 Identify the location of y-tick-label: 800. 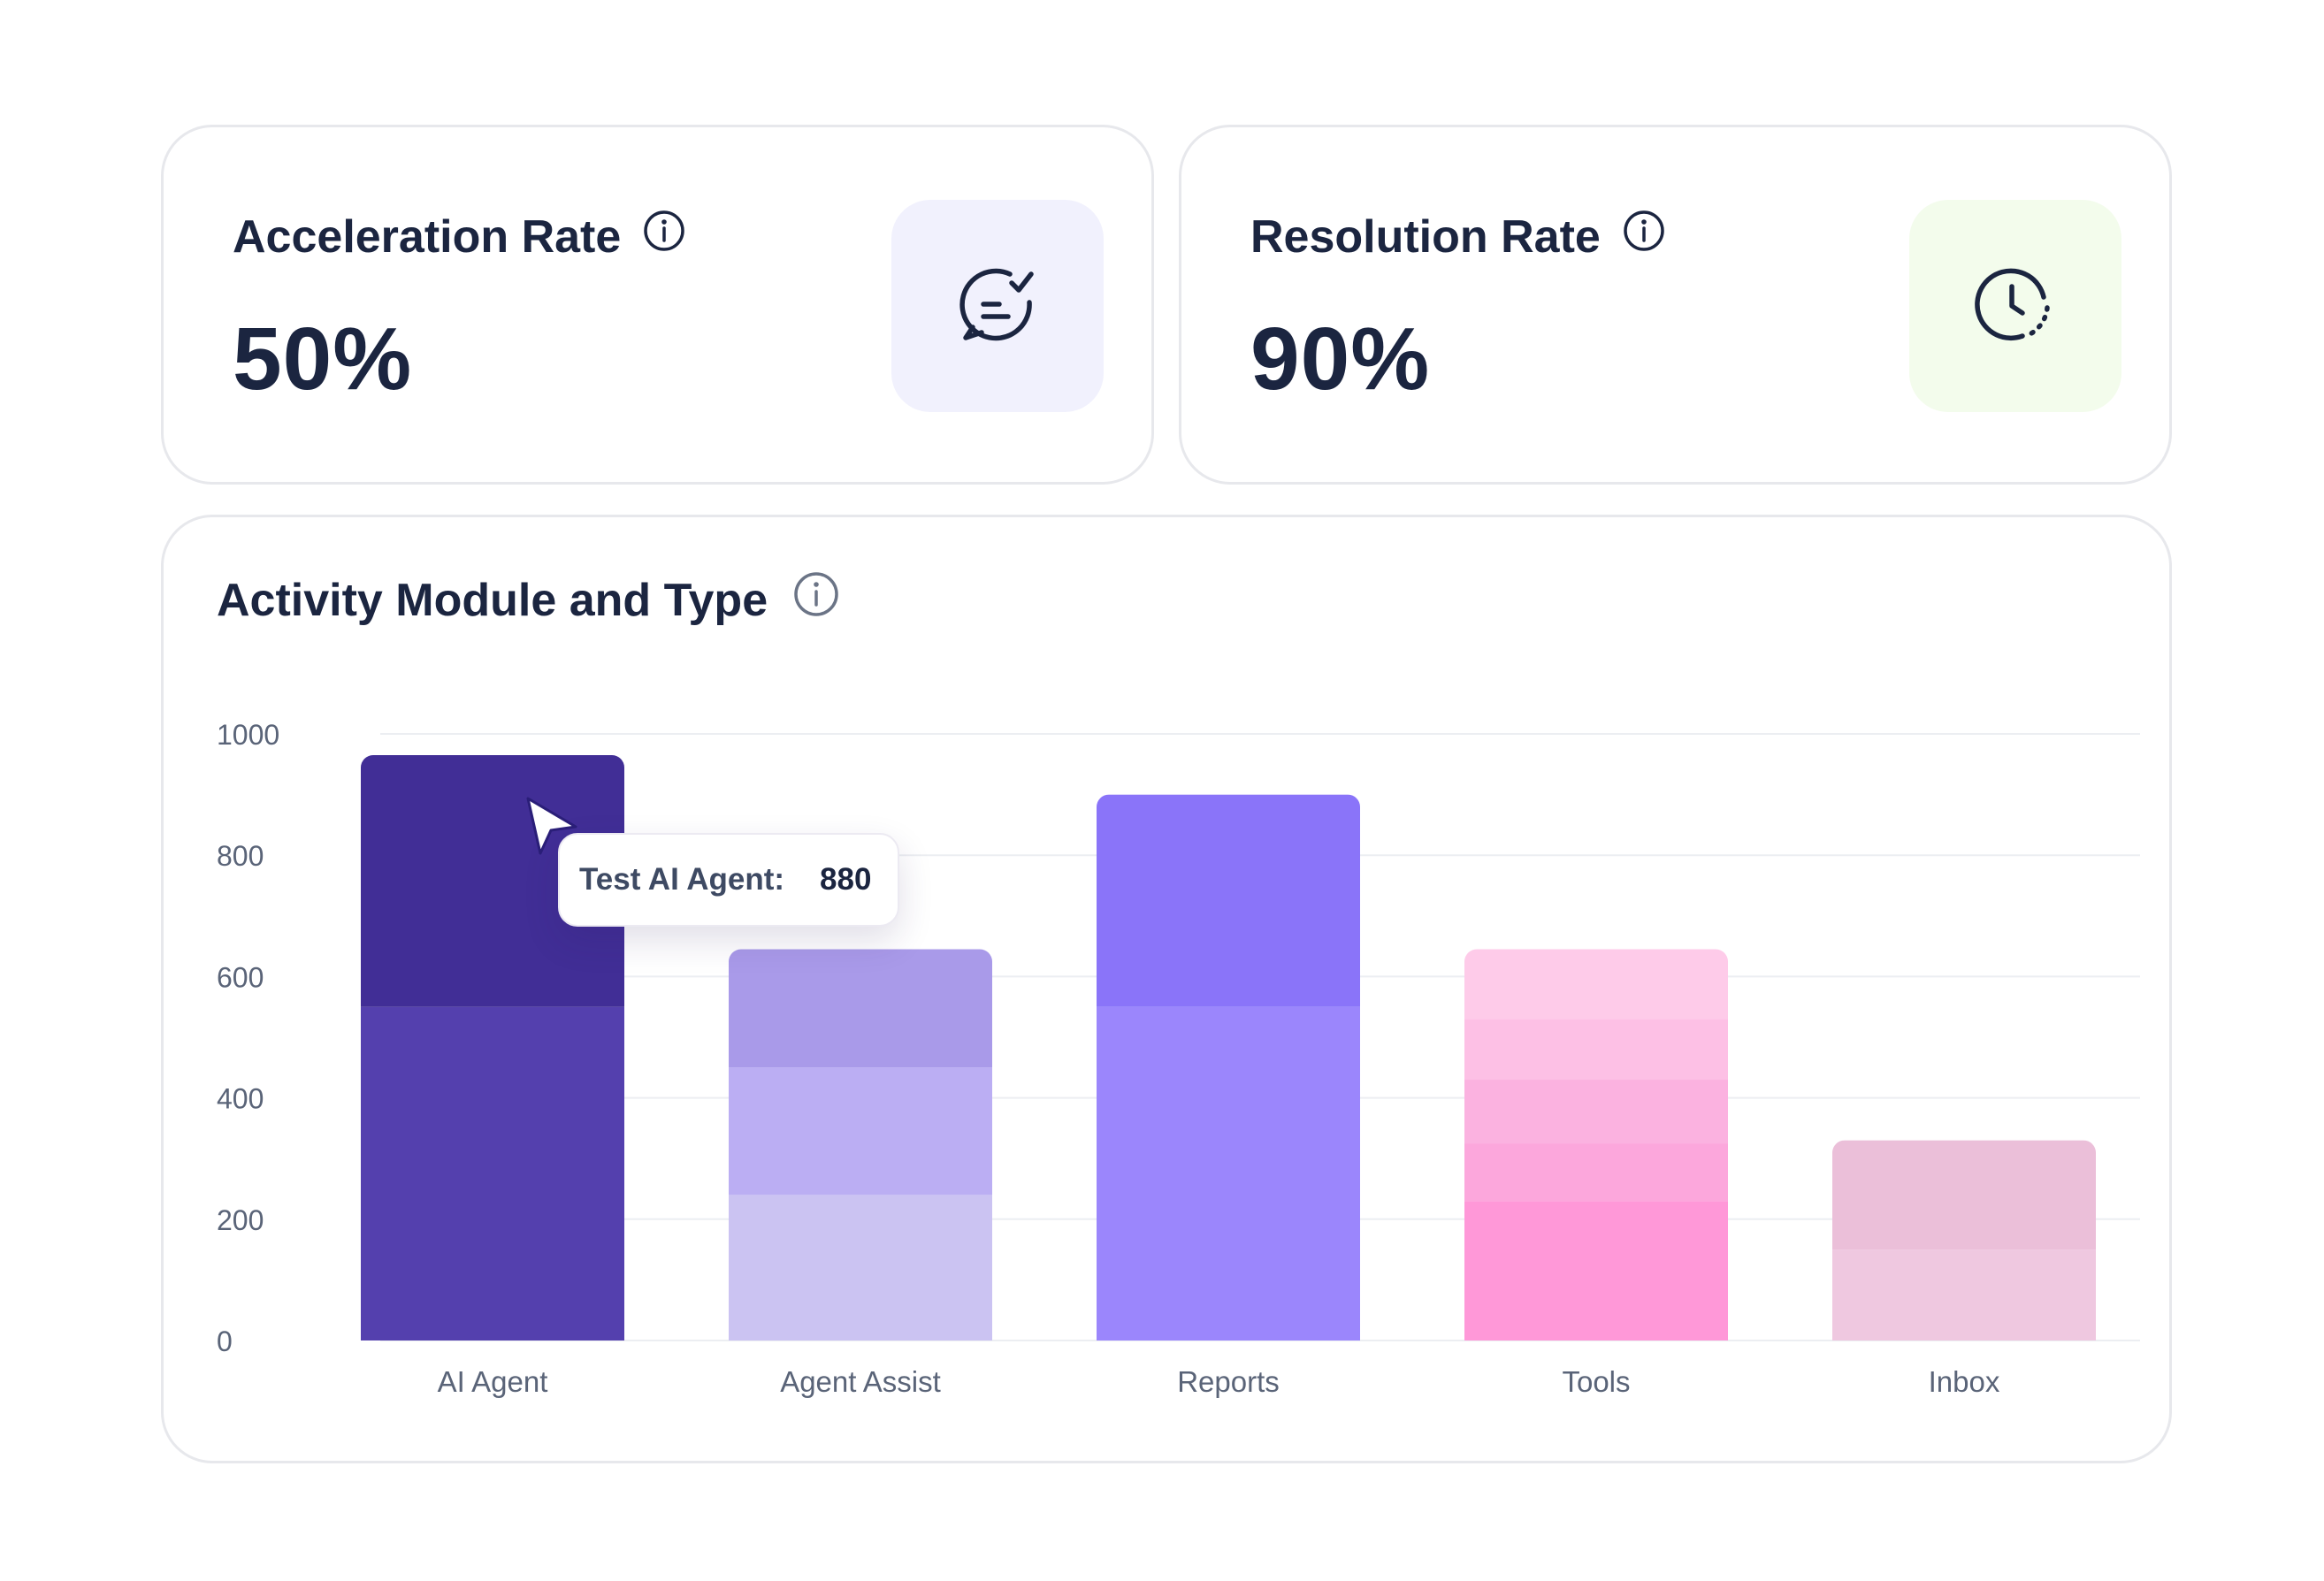
(241, 856).